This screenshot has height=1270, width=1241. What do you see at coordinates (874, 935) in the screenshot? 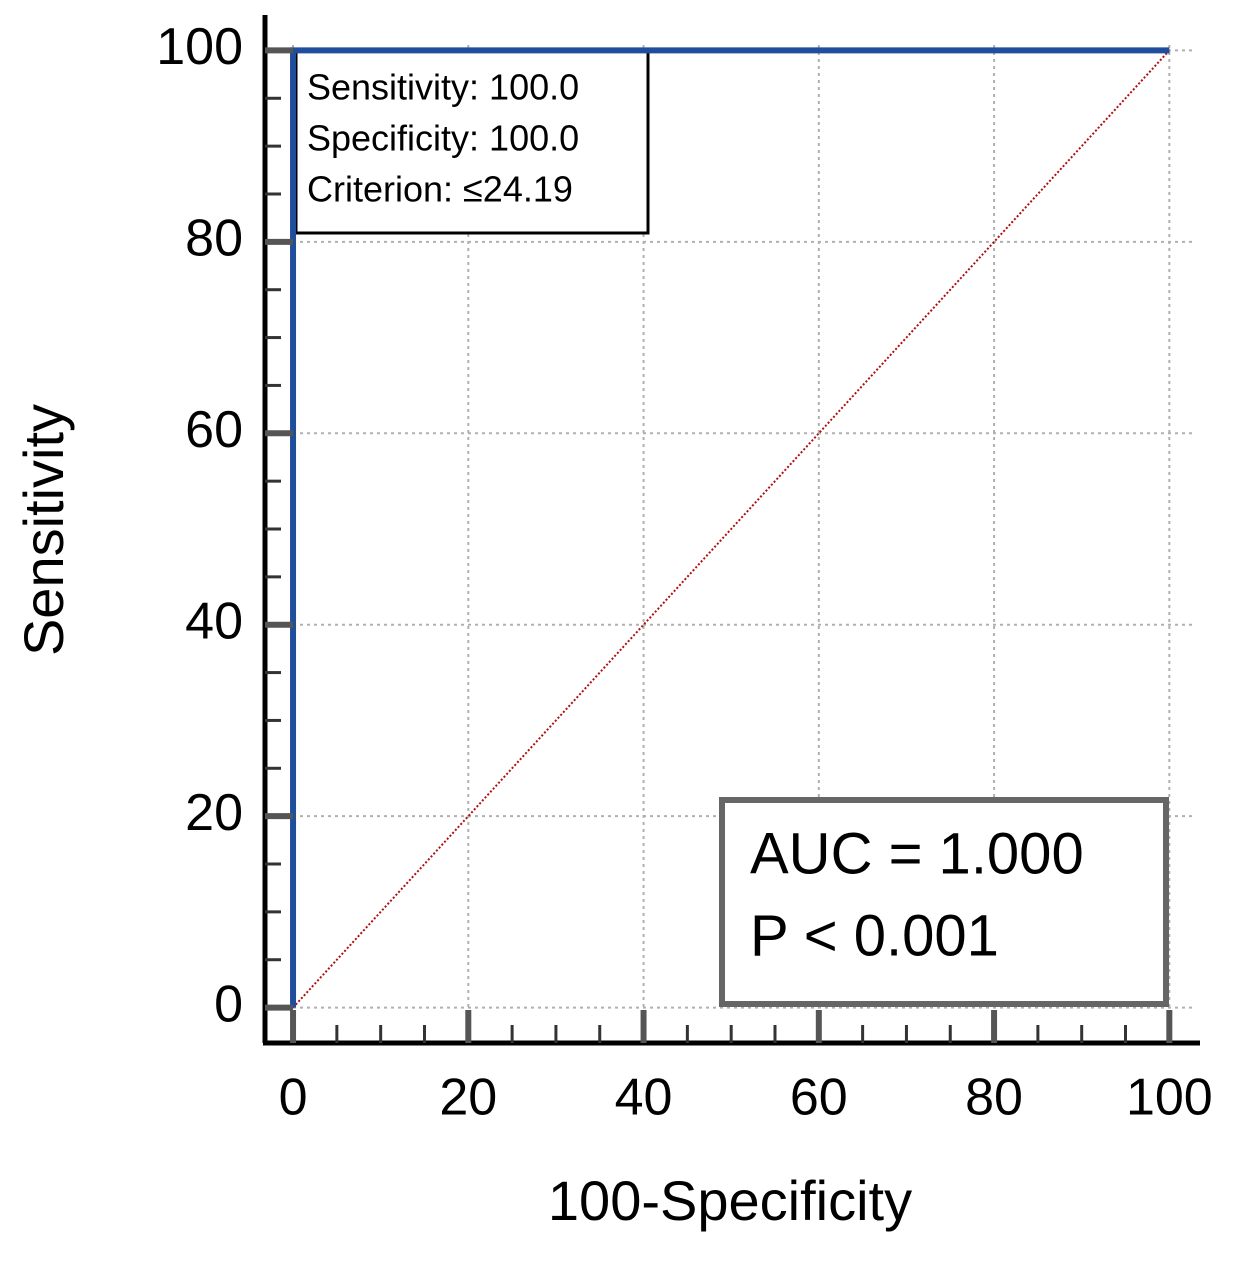
I see `annotation-text: P < 0.001` at bounding box center [874, 935].